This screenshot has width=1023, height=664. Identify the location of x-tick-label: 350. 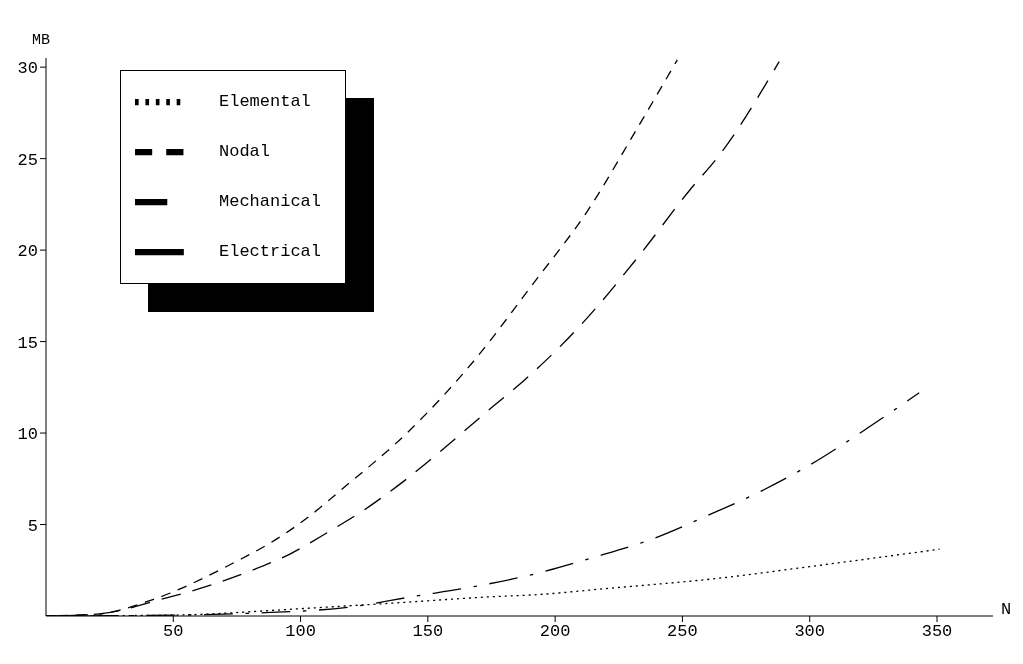
(937, 632).